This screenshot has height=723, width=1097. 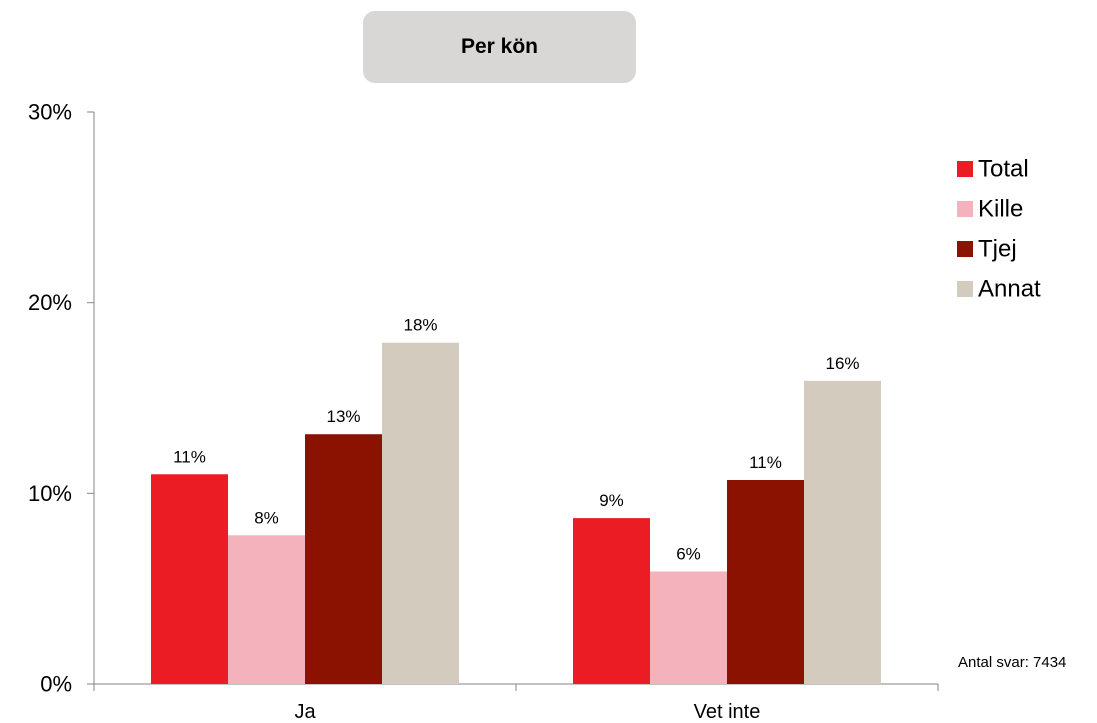 What do you see at coordinates (688, 554) in the screenshot?
I see `data-label: 6%` at bounding box center [688, 554].